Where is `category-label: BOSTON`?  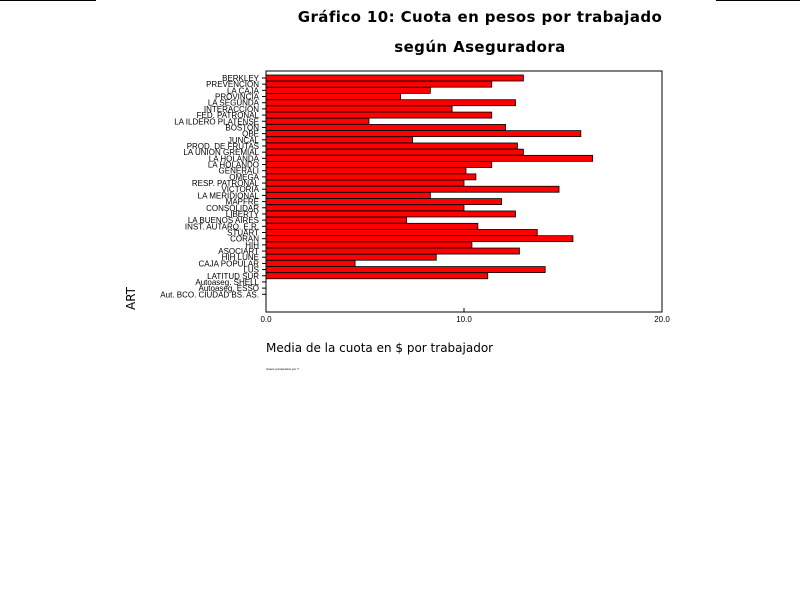
category-label: BOSTON is located at coordinates (242, 127).